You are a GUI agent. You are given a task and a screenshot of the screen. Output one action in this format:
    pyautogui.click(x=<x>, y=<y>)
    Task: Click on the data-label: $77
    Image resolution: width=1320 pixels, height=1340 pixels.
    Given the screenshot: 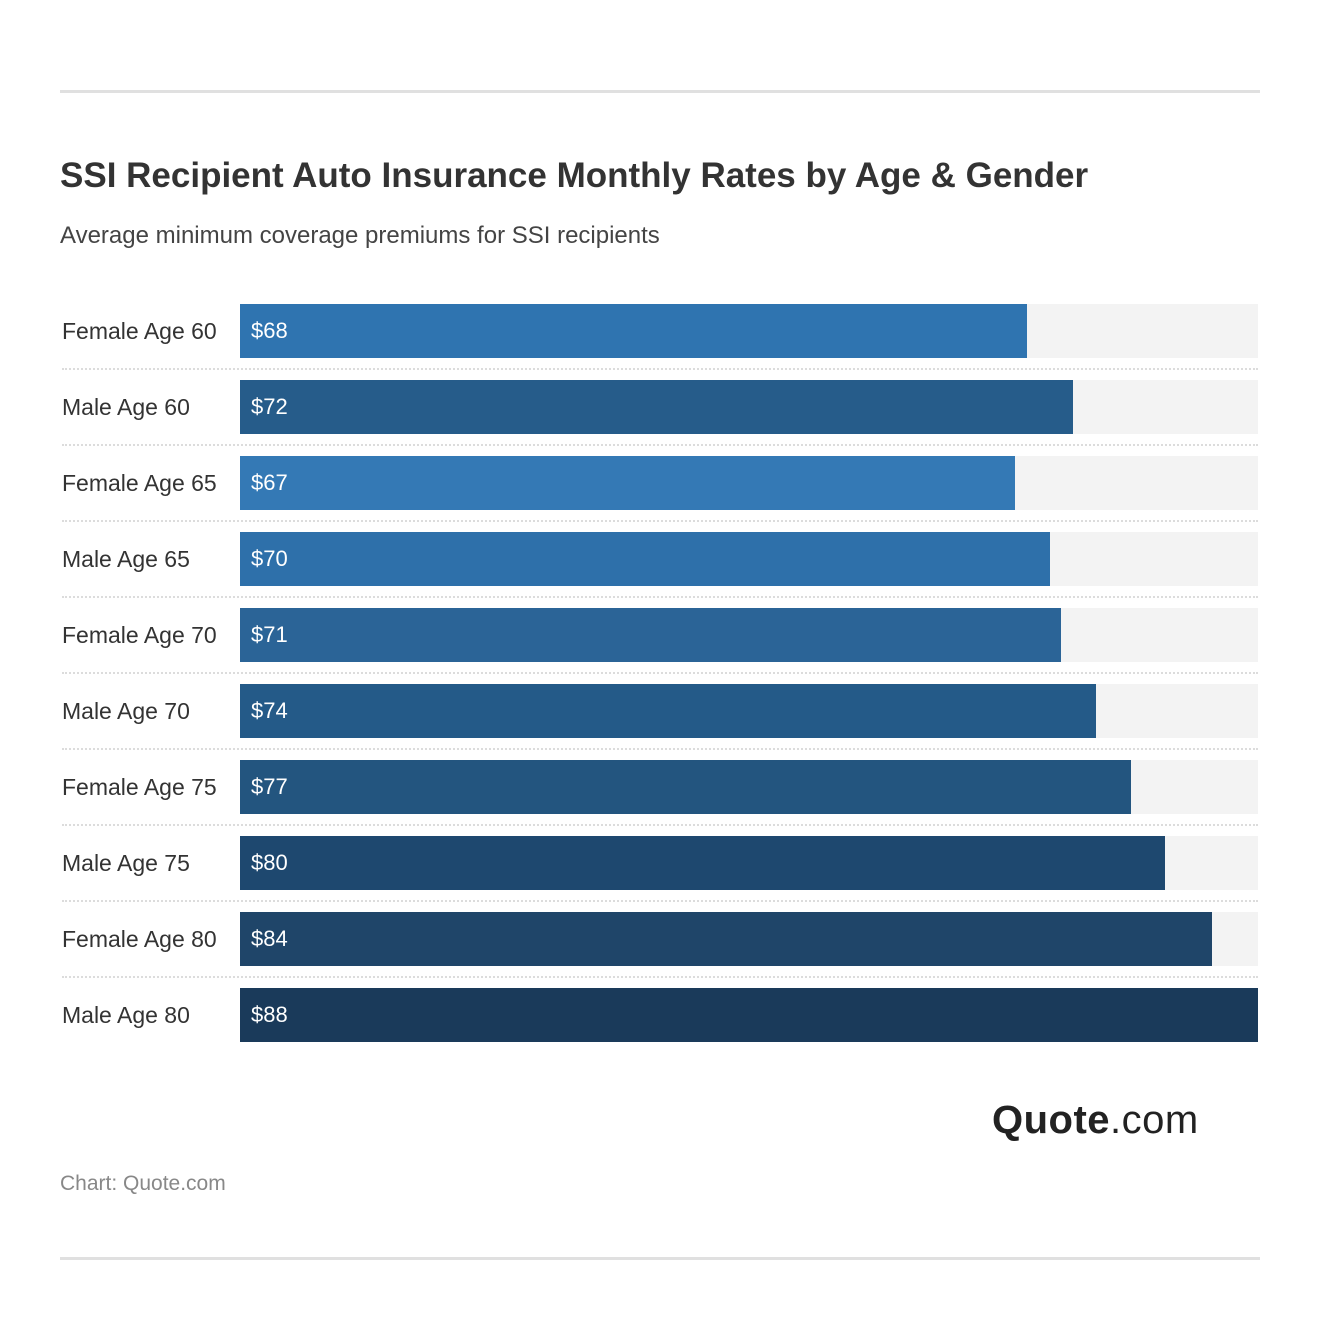 What is the action you would take?
    pyautogui.click(x=269, y=786)
    